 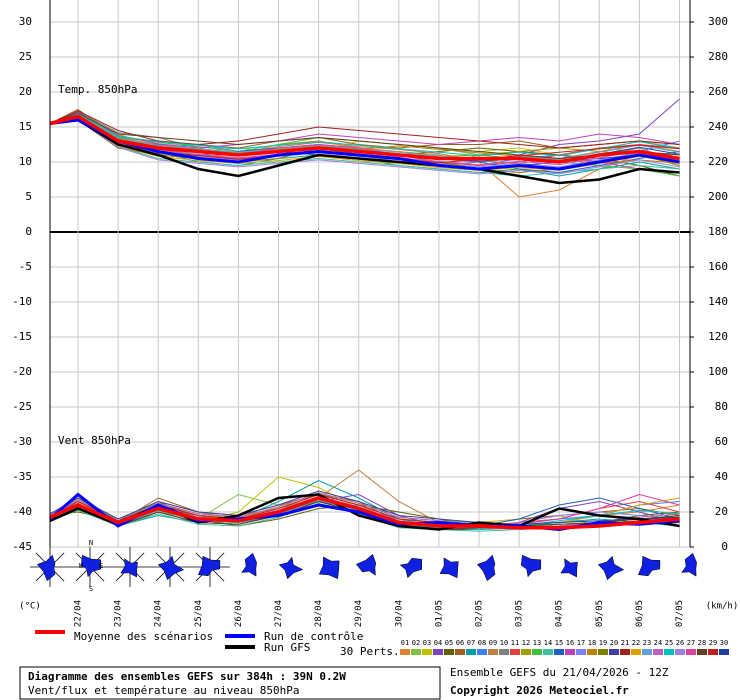 I want to click on legend-label: 29, so click(x=713, y=643).